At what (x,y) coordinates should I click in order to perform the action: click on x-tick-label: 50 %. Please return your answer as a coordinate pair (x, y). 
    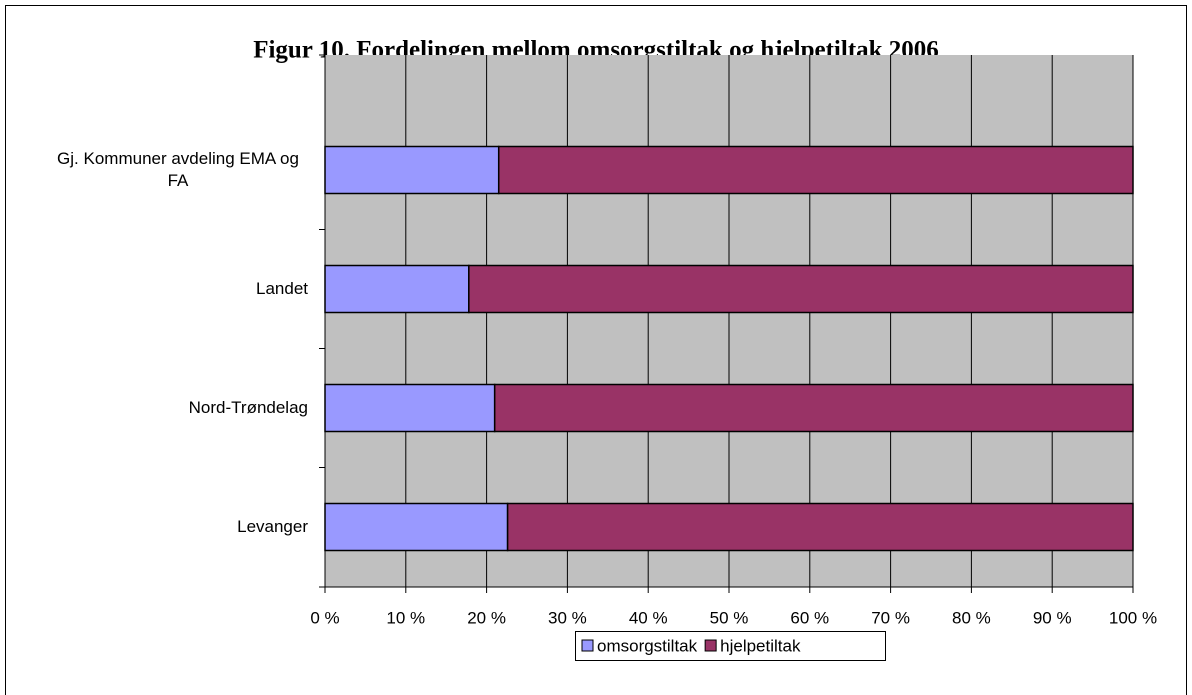
    Looking at the image, I should click on (729, 617).